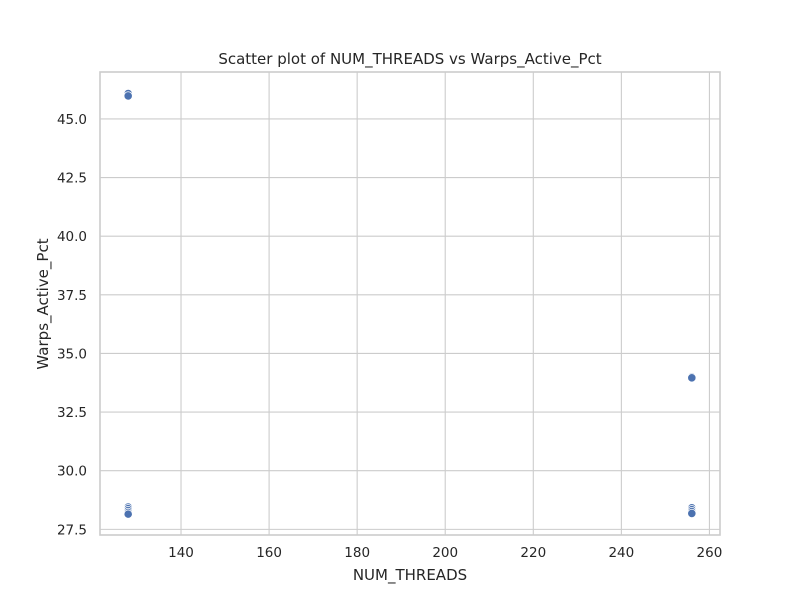  Describe the element at coordinates (533, 553) in the screenshot. I see `x-tick-label: 220` at that location.